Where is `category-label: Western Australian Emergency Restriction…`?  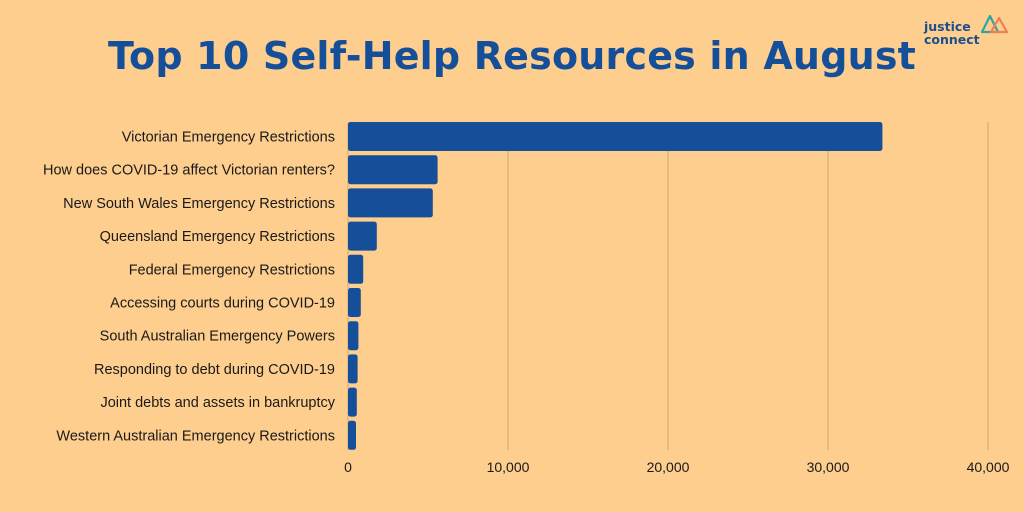 category-label: Western Australian Emergency Restriction… is located at coordinates (195, 436).